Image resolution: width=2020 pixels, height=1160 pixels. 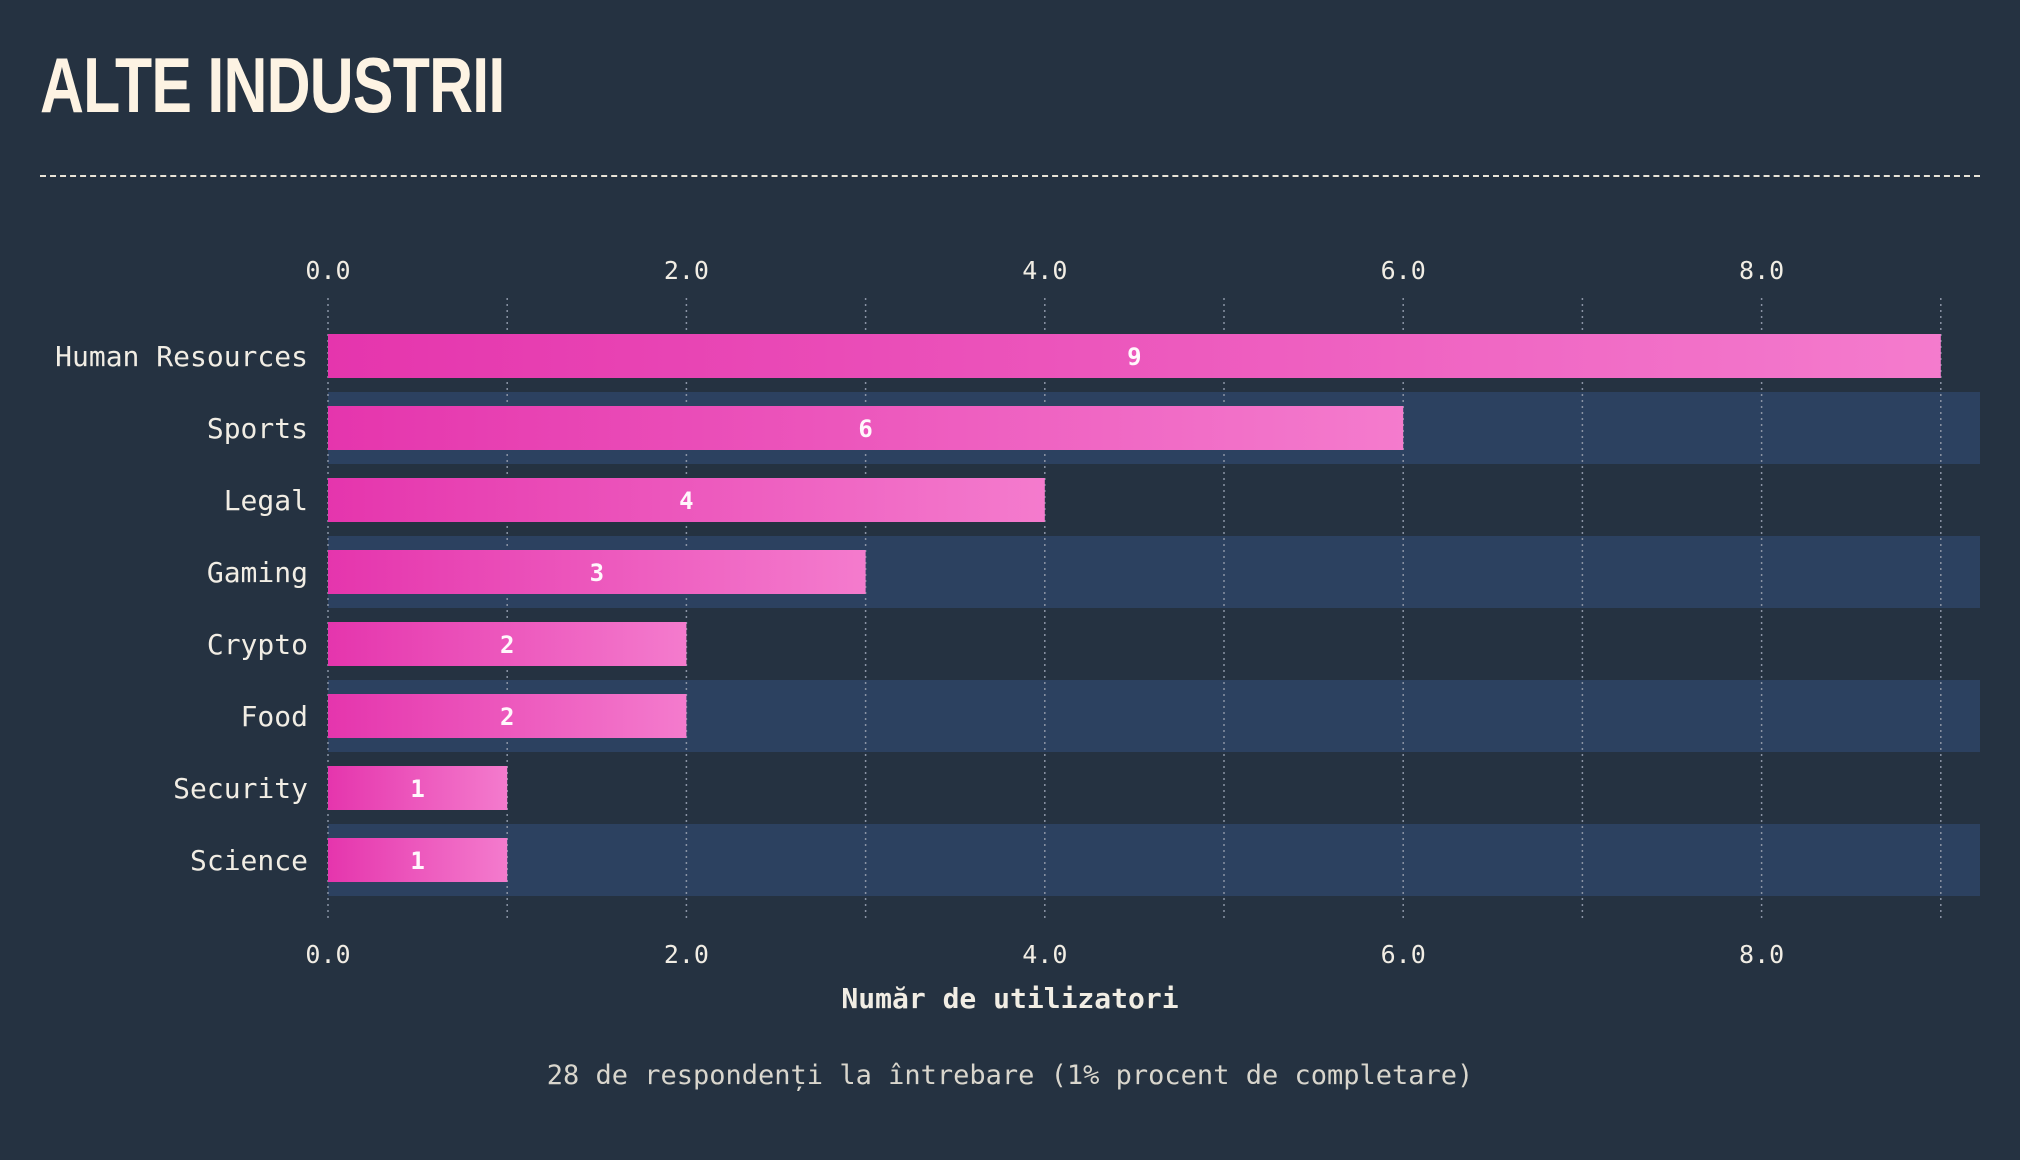 I want to click on x-tick-label-top: 4.0, so click(x=1044, y=270).